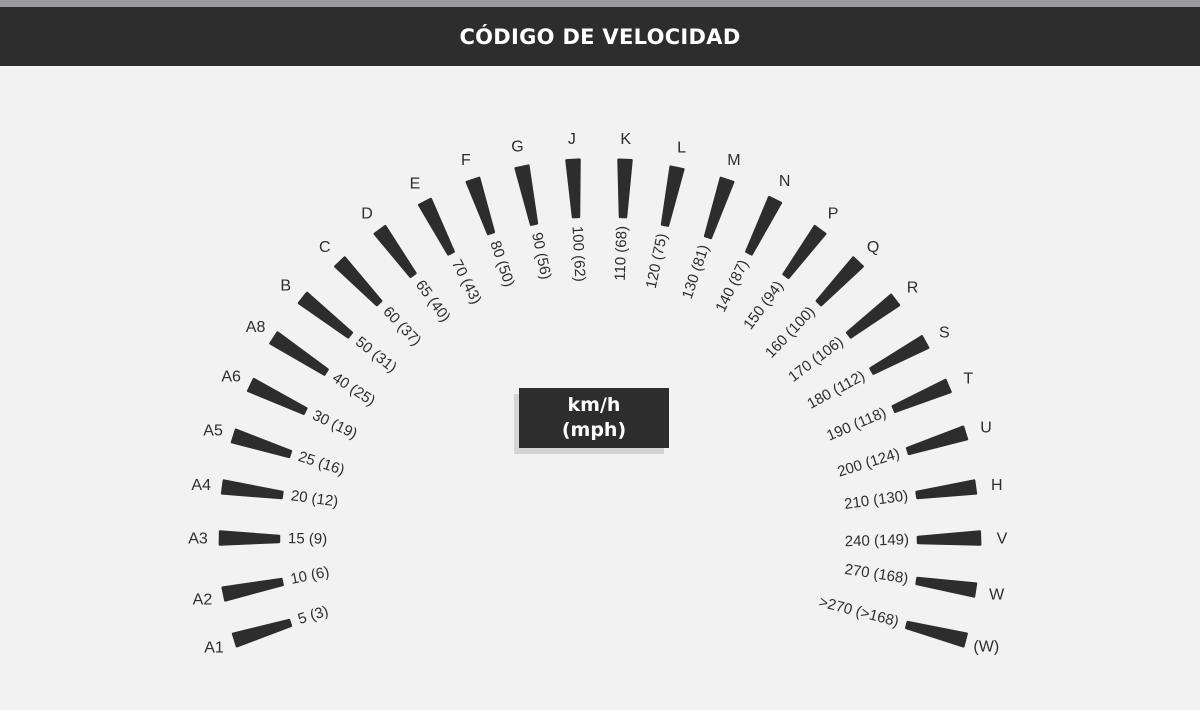  Describe the element at coordinates (876, 500) in the screenshot. I see `speed-value: 210 (130)` at that location.